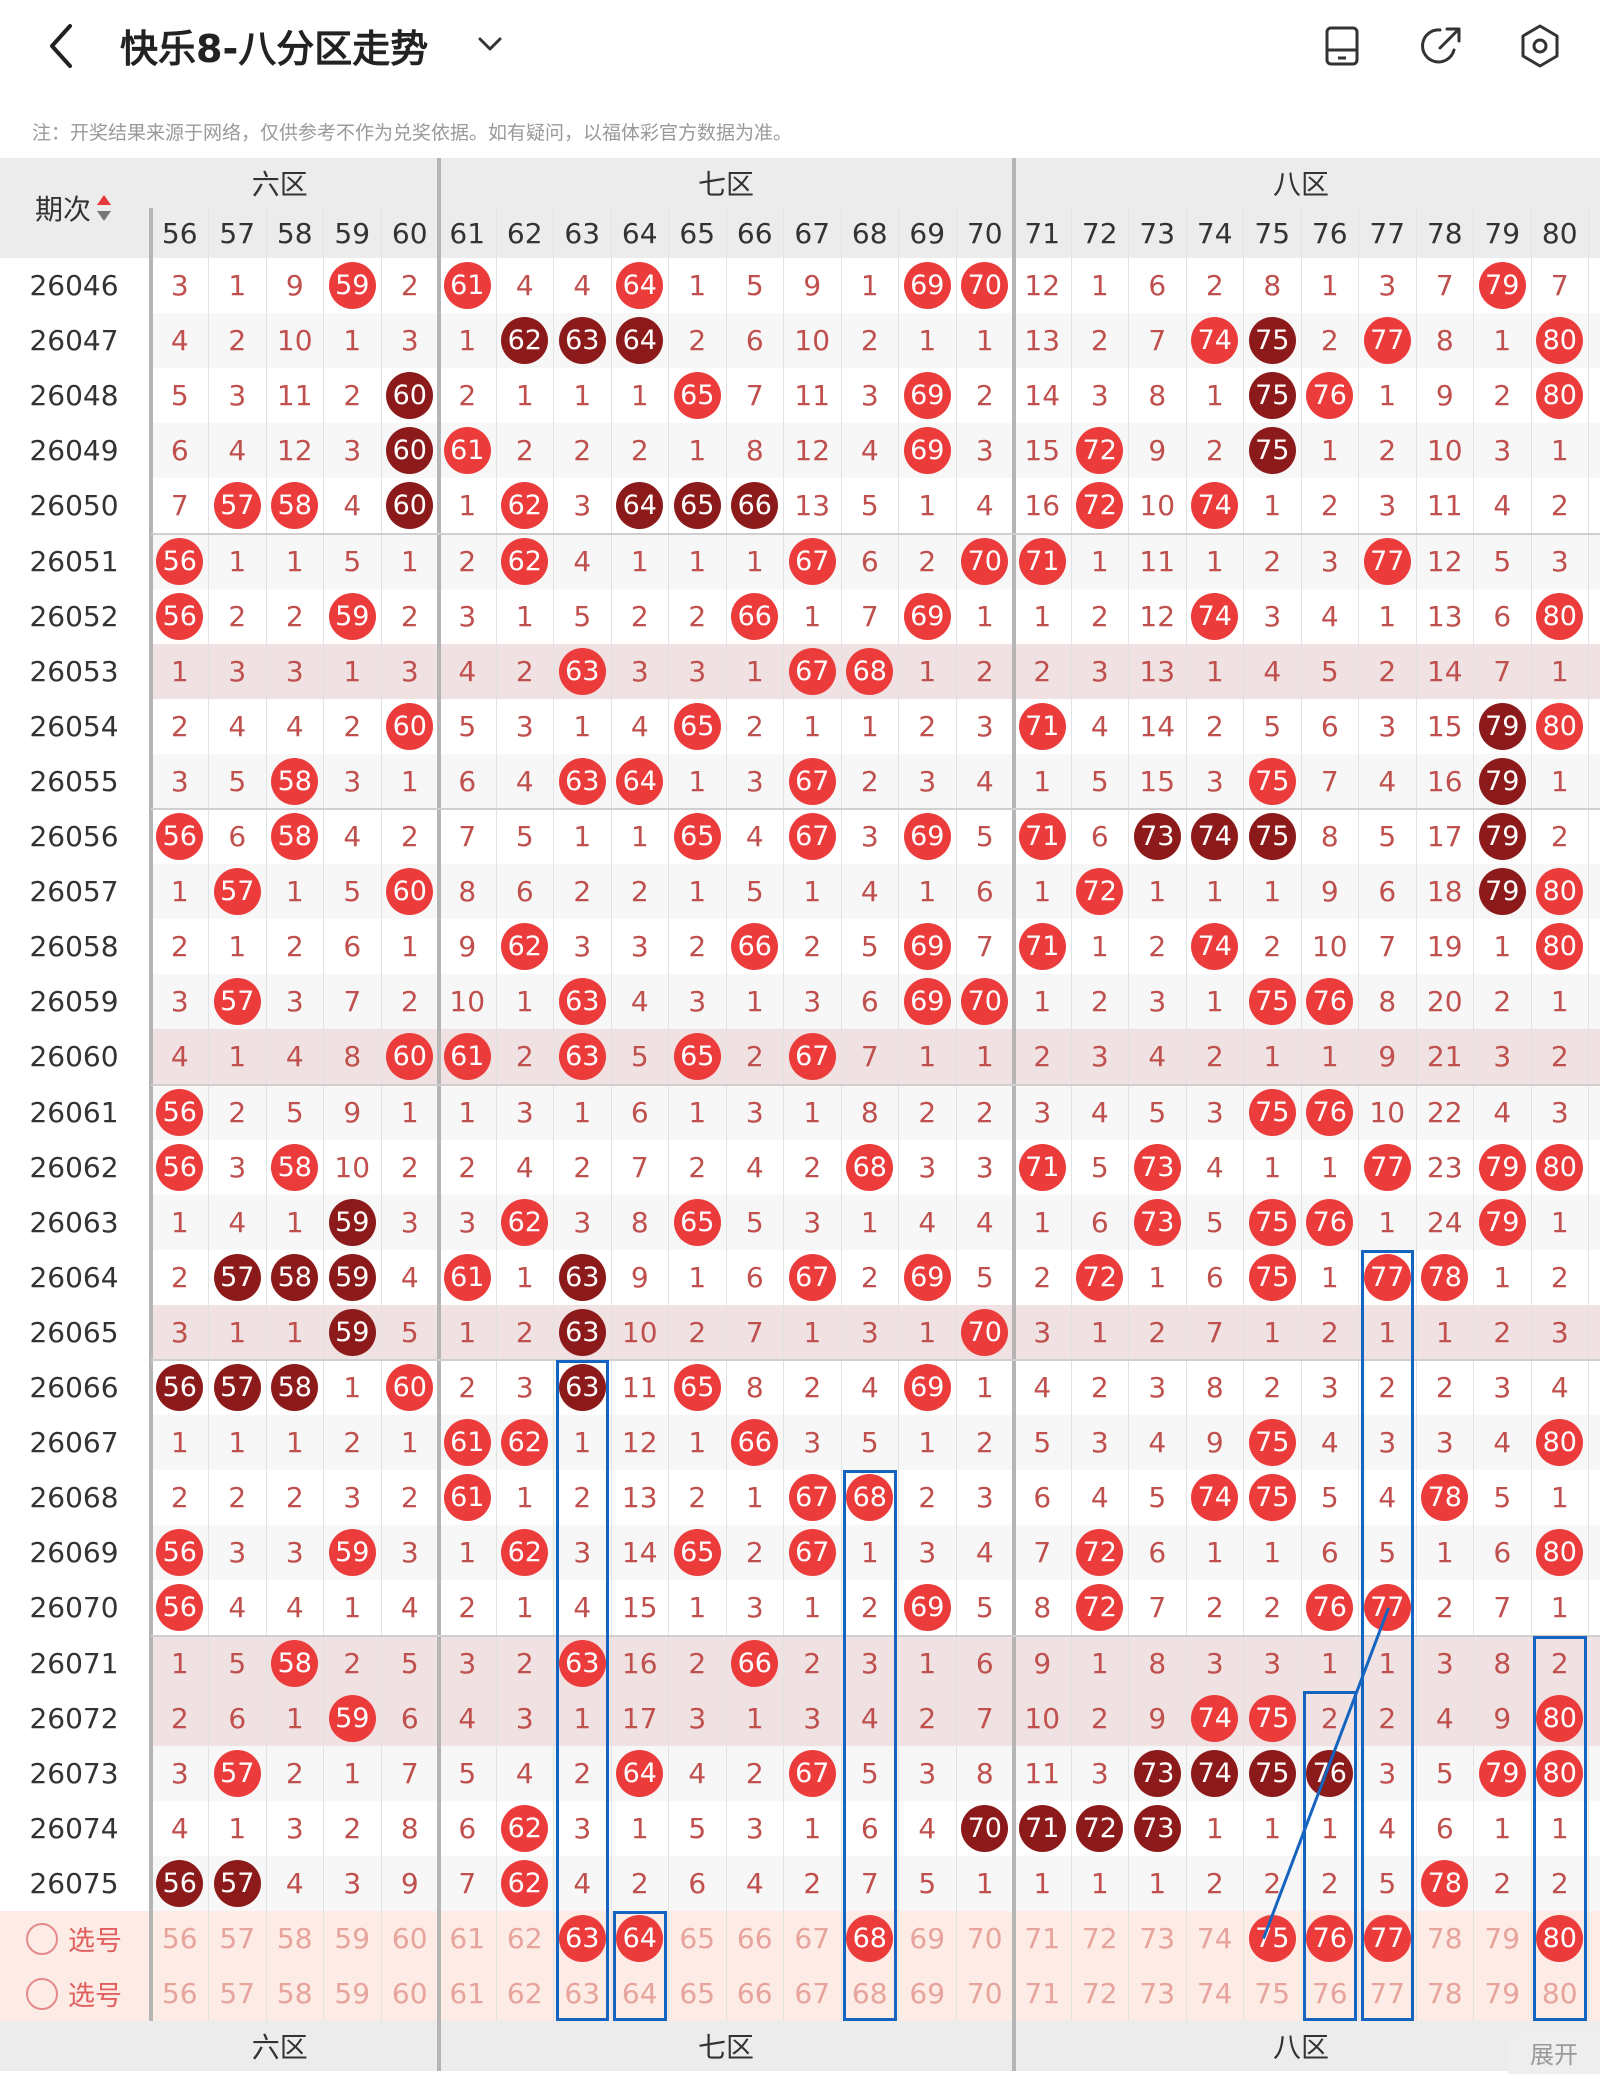  I want to click on selected-ball: 80, so click(1560, 1939).